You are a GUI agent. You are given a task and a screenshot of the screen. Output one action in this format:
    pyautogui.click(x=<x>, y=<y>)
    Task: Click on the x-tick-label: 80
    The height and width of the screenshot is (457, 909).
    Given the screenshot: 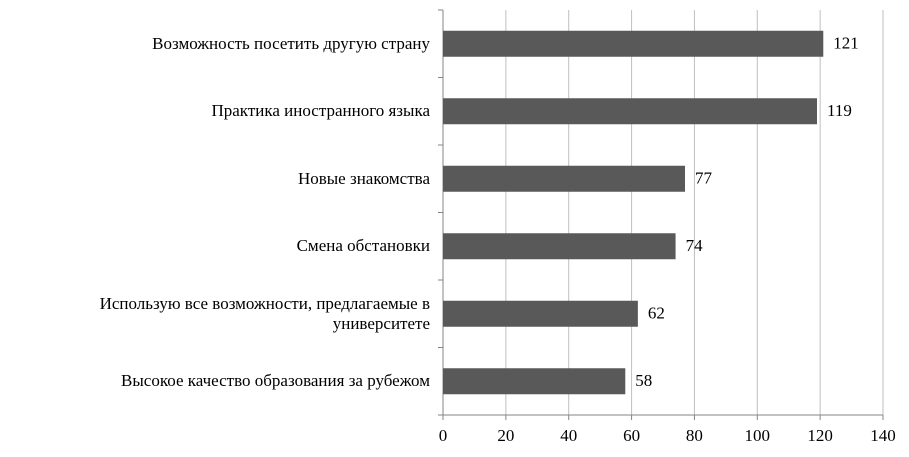 What is the action you would take?
    pyautogui.click(x=694, y=435)
    